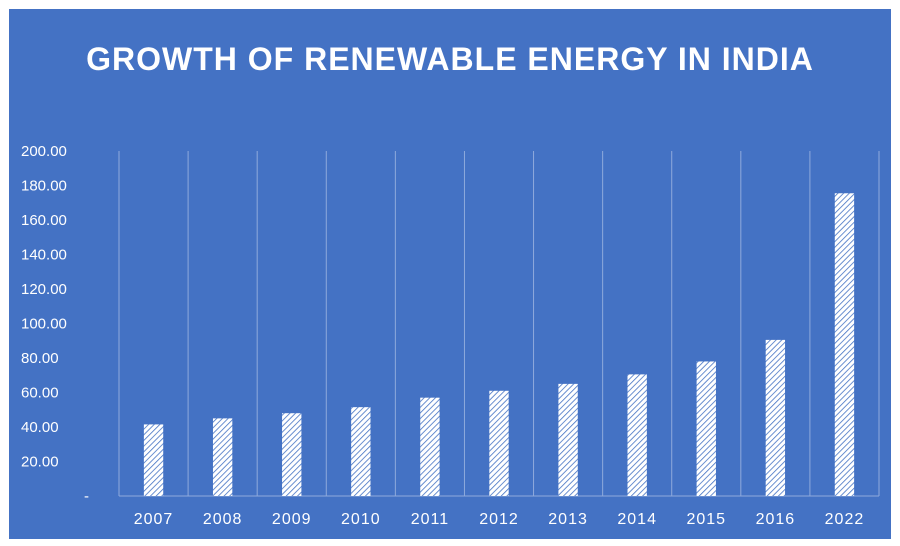  I want to click on x-tick-label: 2016, so click(776, 519).